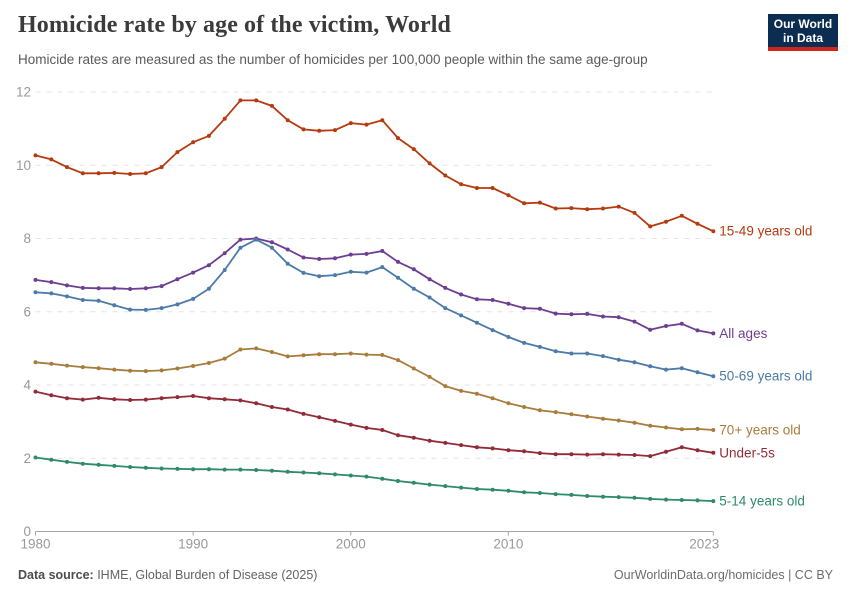 This screenshot has width=850, height=600. Describe the element at coordinates (747, 452) in the screenshot. I see `series-label-under-5s: Under-5s` at that location.